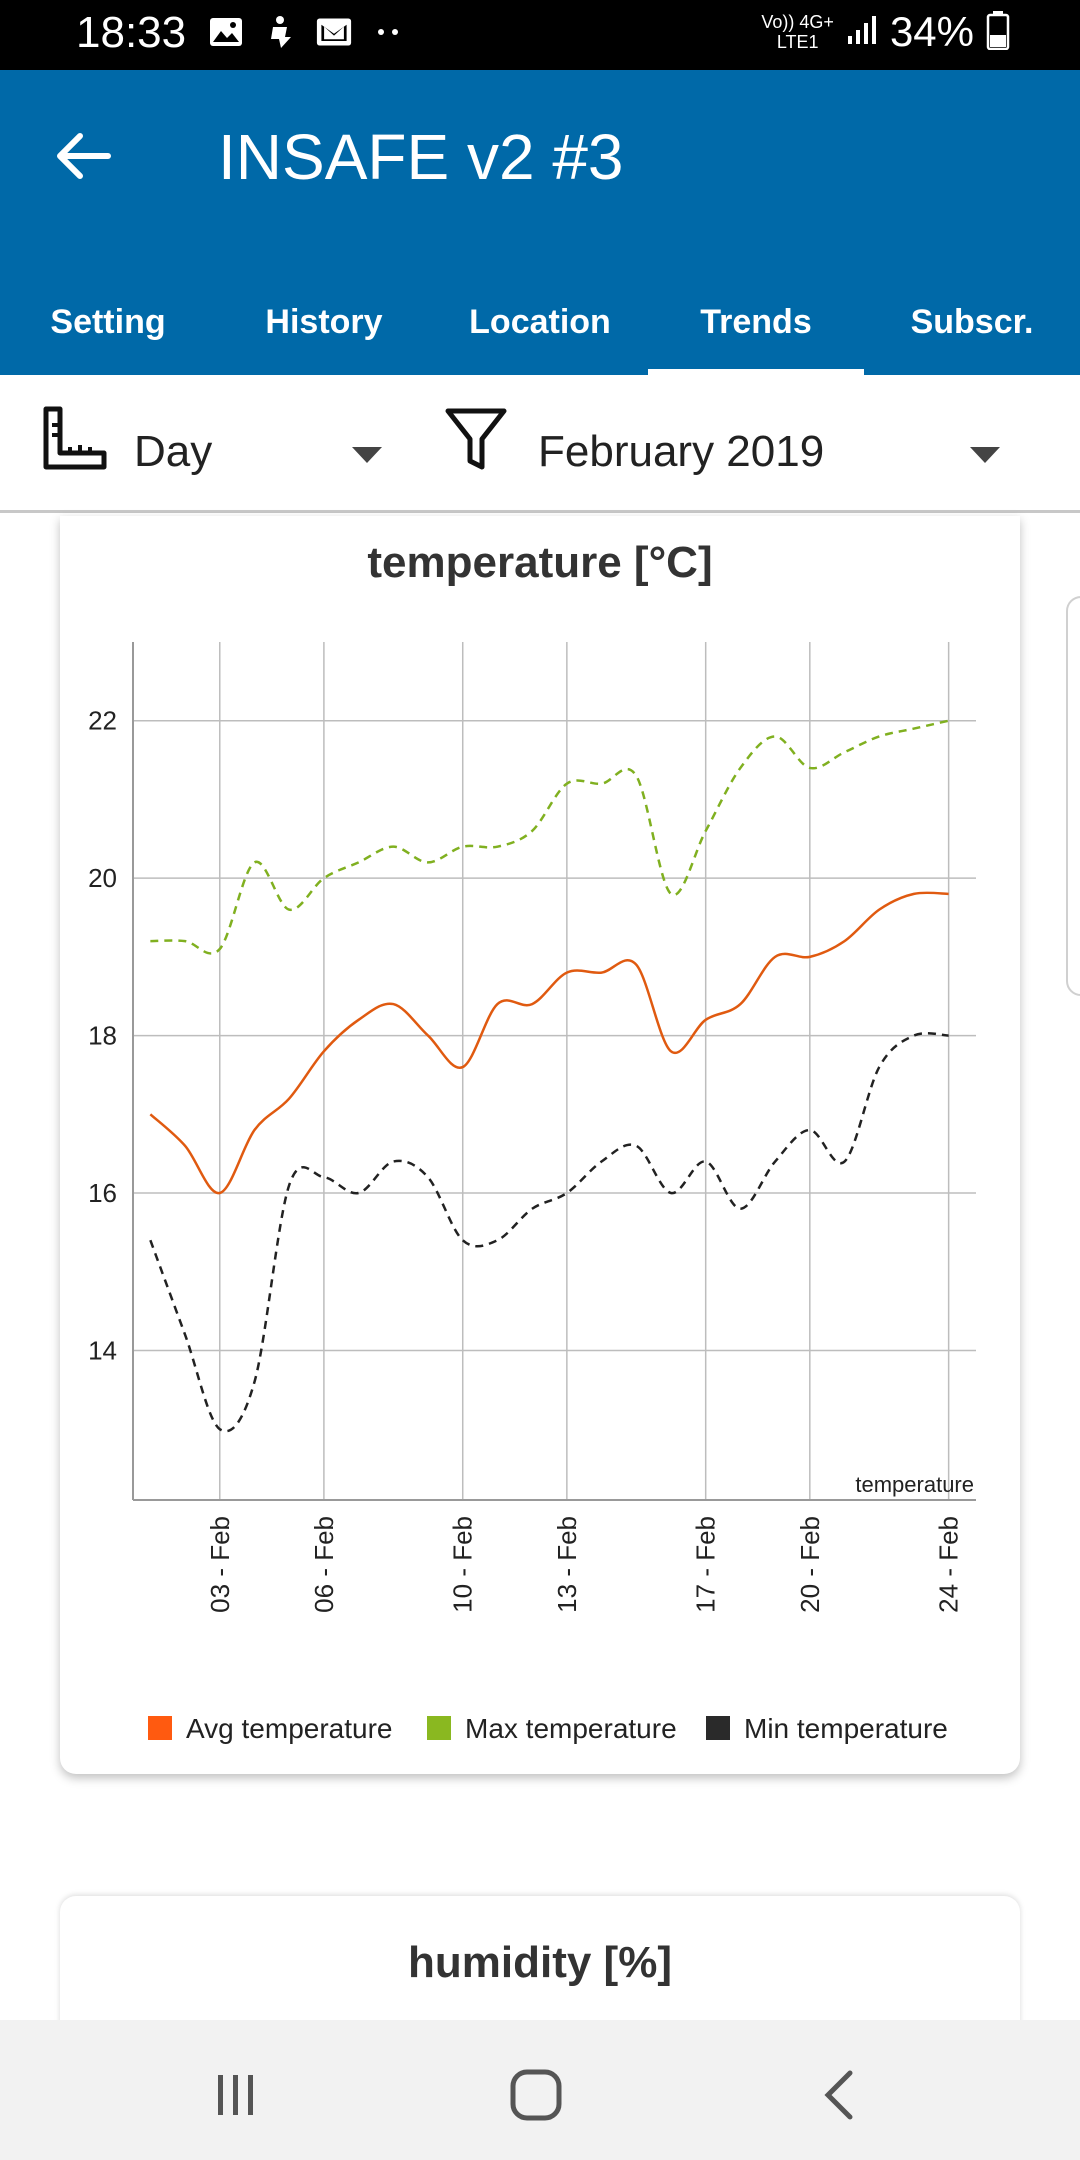 The image size is (1080, 2160). Describe the element at coordinates (75, 438) in the screenshot. I see `ruler-icon` at that location.